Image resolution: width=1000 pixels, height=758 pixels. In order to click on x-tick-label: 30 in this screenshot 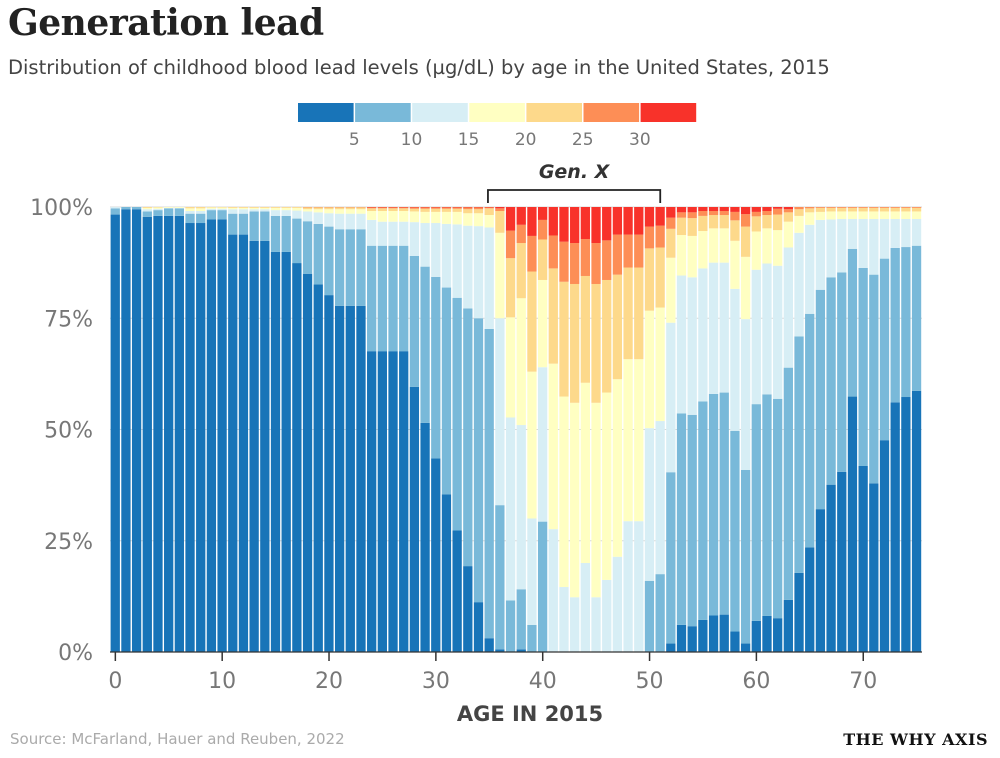, I will do `click(436, 681)`.